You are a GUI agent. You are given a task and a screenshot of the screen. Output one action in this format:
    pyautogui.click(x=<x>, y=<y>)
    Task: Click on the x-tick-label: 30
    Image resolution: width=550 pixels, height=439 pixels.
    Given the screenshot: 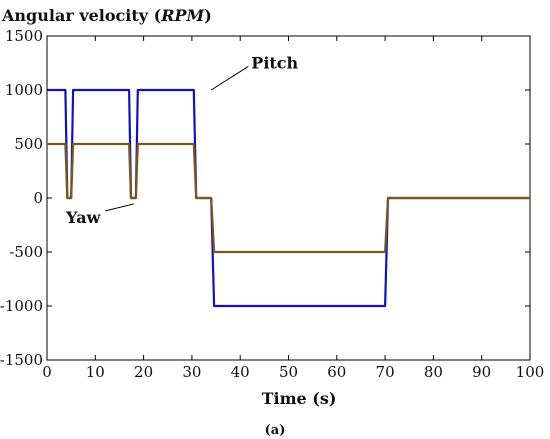 What is the action you would take?
    pyautogui.click(x=191, y=372)
    